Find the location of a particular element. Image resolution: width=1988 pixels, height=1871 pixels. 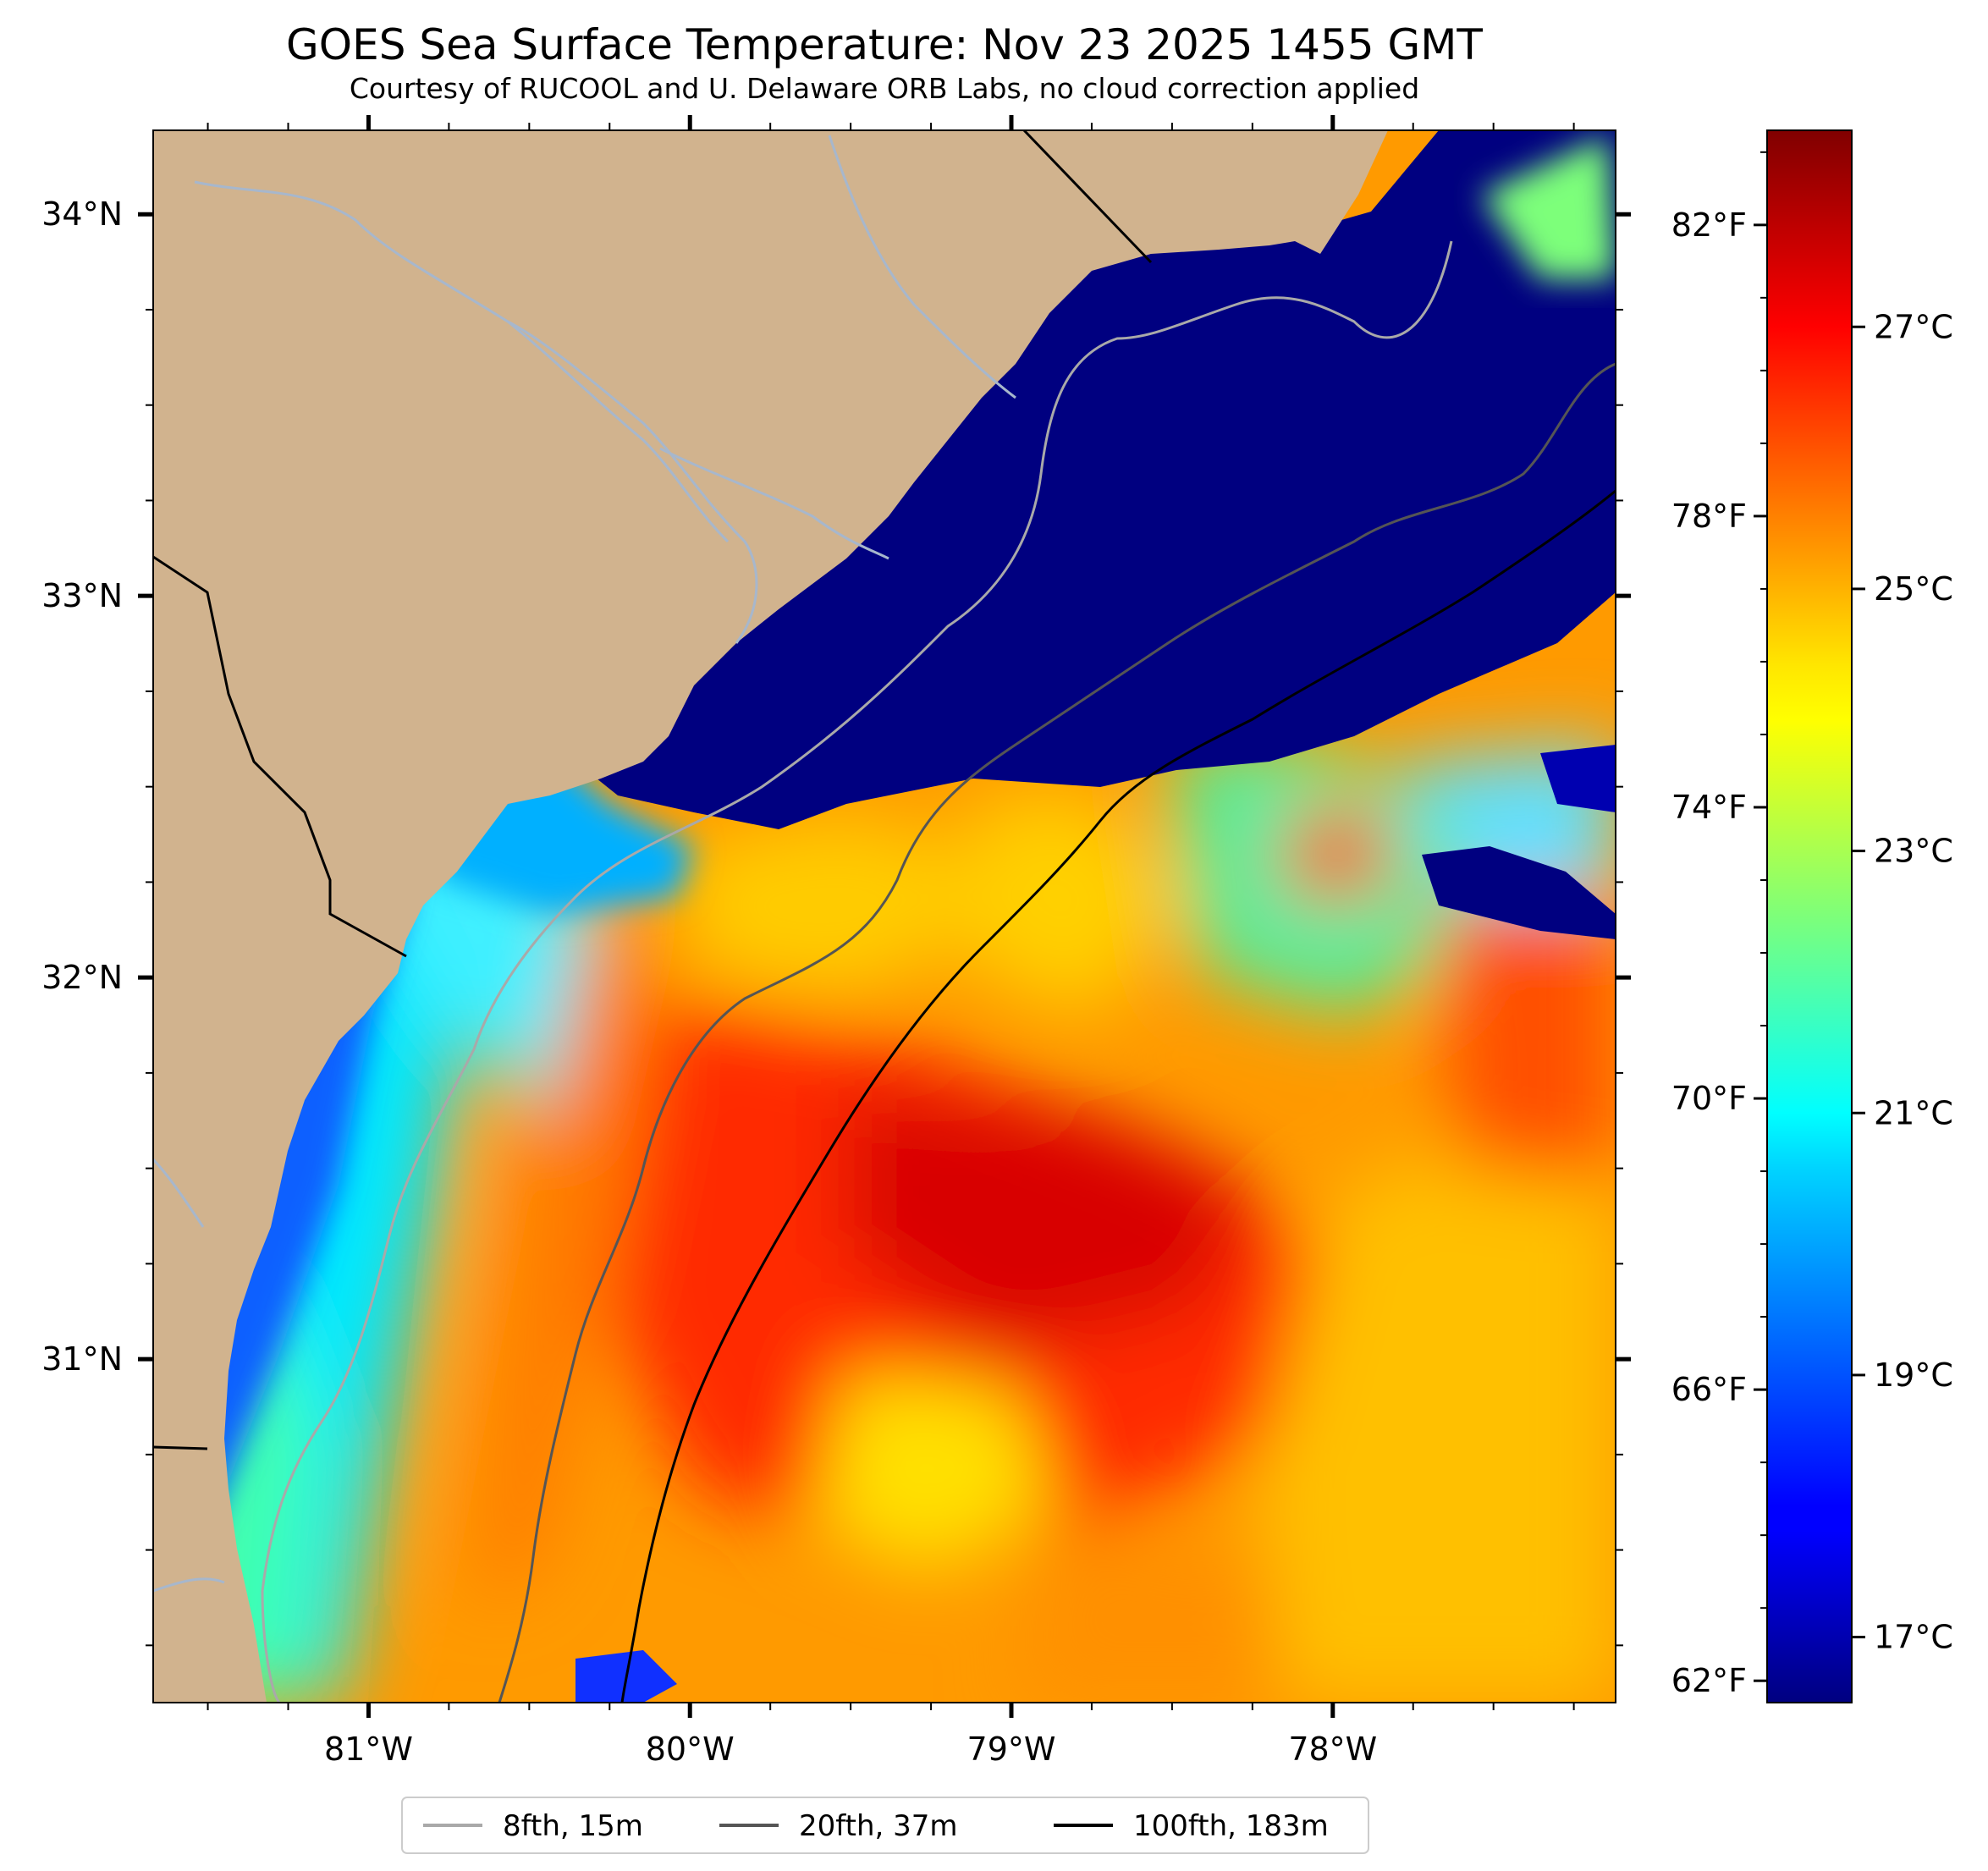

lon-tick-label: 80°W is located at coordinates (690, 1750).